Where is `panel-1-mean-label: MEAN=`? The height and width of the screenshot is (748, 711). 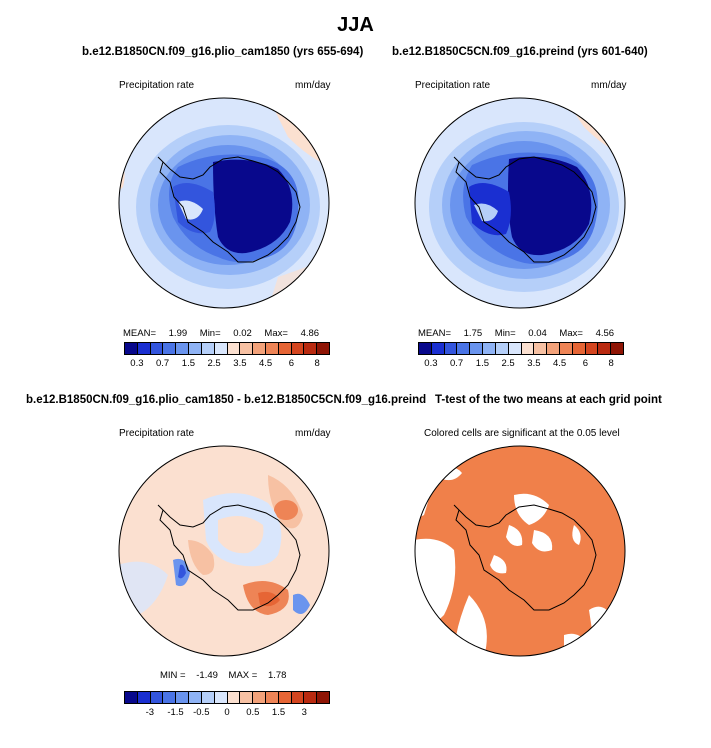 panel-1-mean-label: MEAN= is located at coordinates (139, 333).